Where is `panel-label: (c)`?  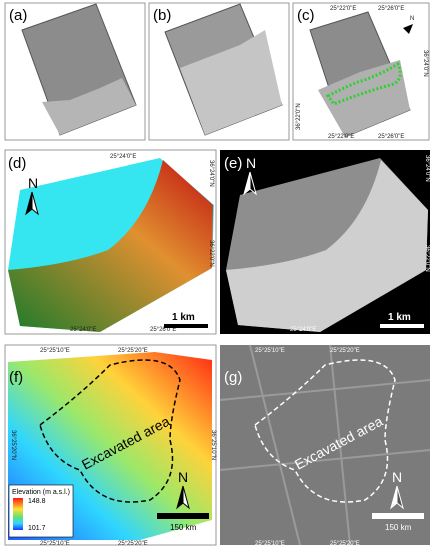 panel-label: (c) is located at coordinates (306, 15).